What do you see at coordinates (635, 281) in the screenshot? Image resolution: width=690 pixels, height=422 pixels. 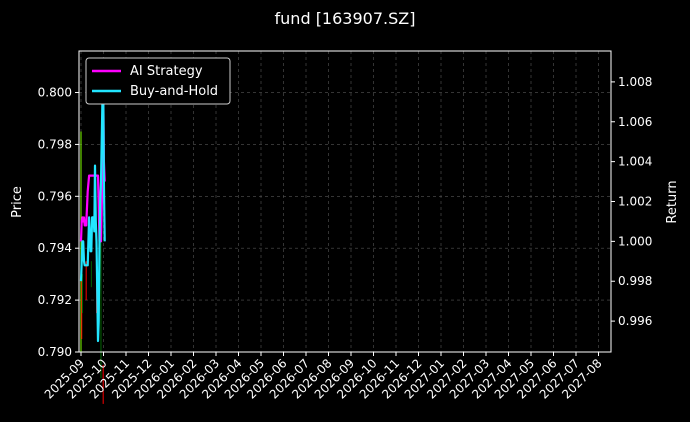 I see `y2-tick-label: 0.998` at bounding box center [635, 281].